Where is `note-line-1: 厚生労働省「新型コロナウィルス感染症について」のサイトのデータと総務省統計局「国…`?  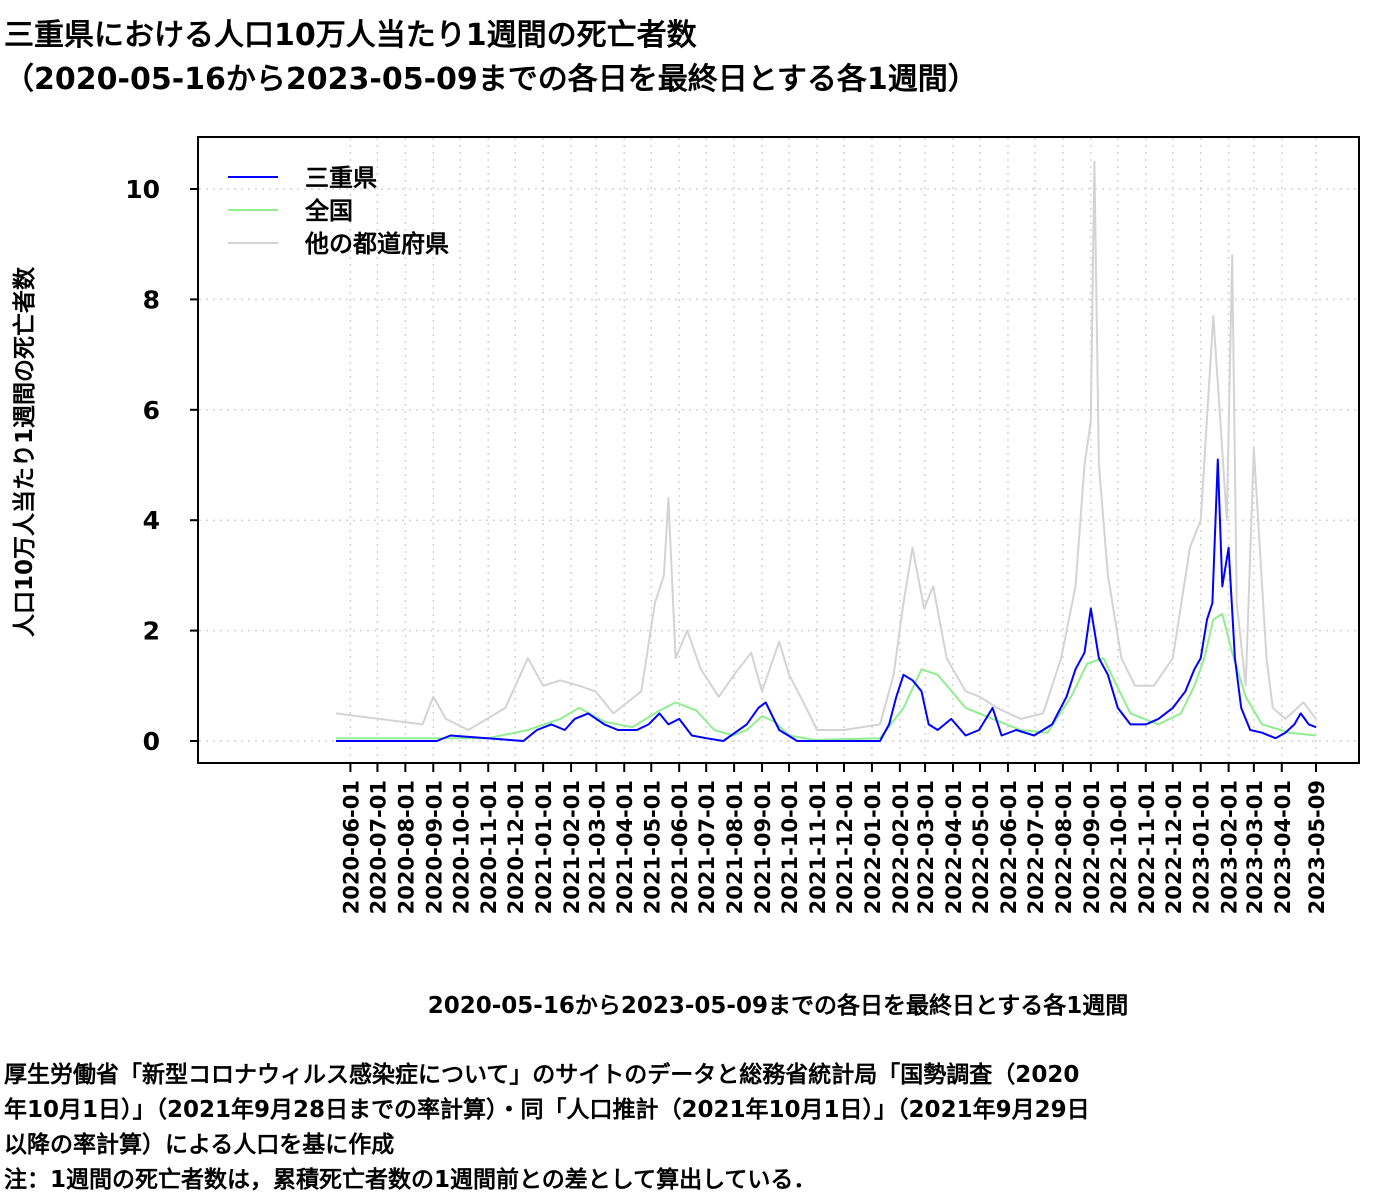 note-line-1: 厚生労働省「新型コロナウィルス感染症について」のサイトのデータと総務省統計局「国… is located at coordinates (542, 1075).